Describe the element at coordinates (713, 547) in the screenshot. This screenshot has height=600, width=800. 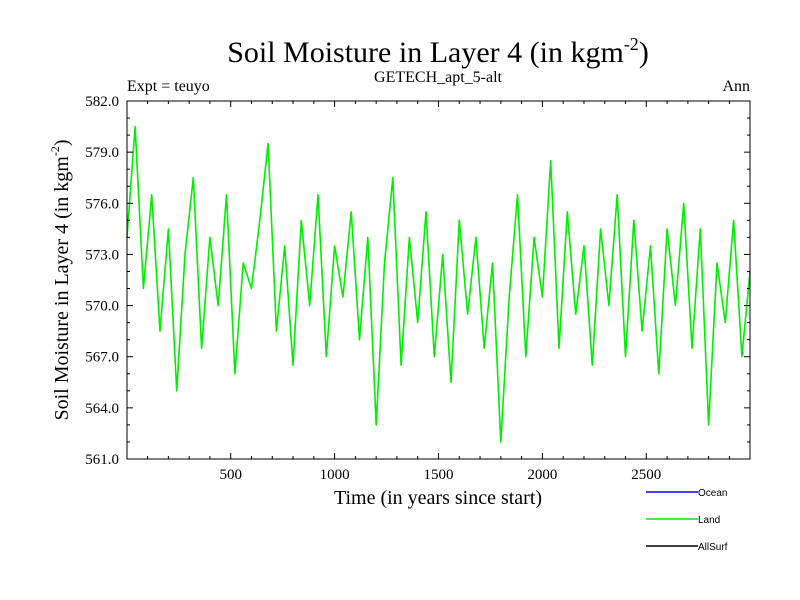
I see `legend-label-allsurf: AllSurf` at that location.